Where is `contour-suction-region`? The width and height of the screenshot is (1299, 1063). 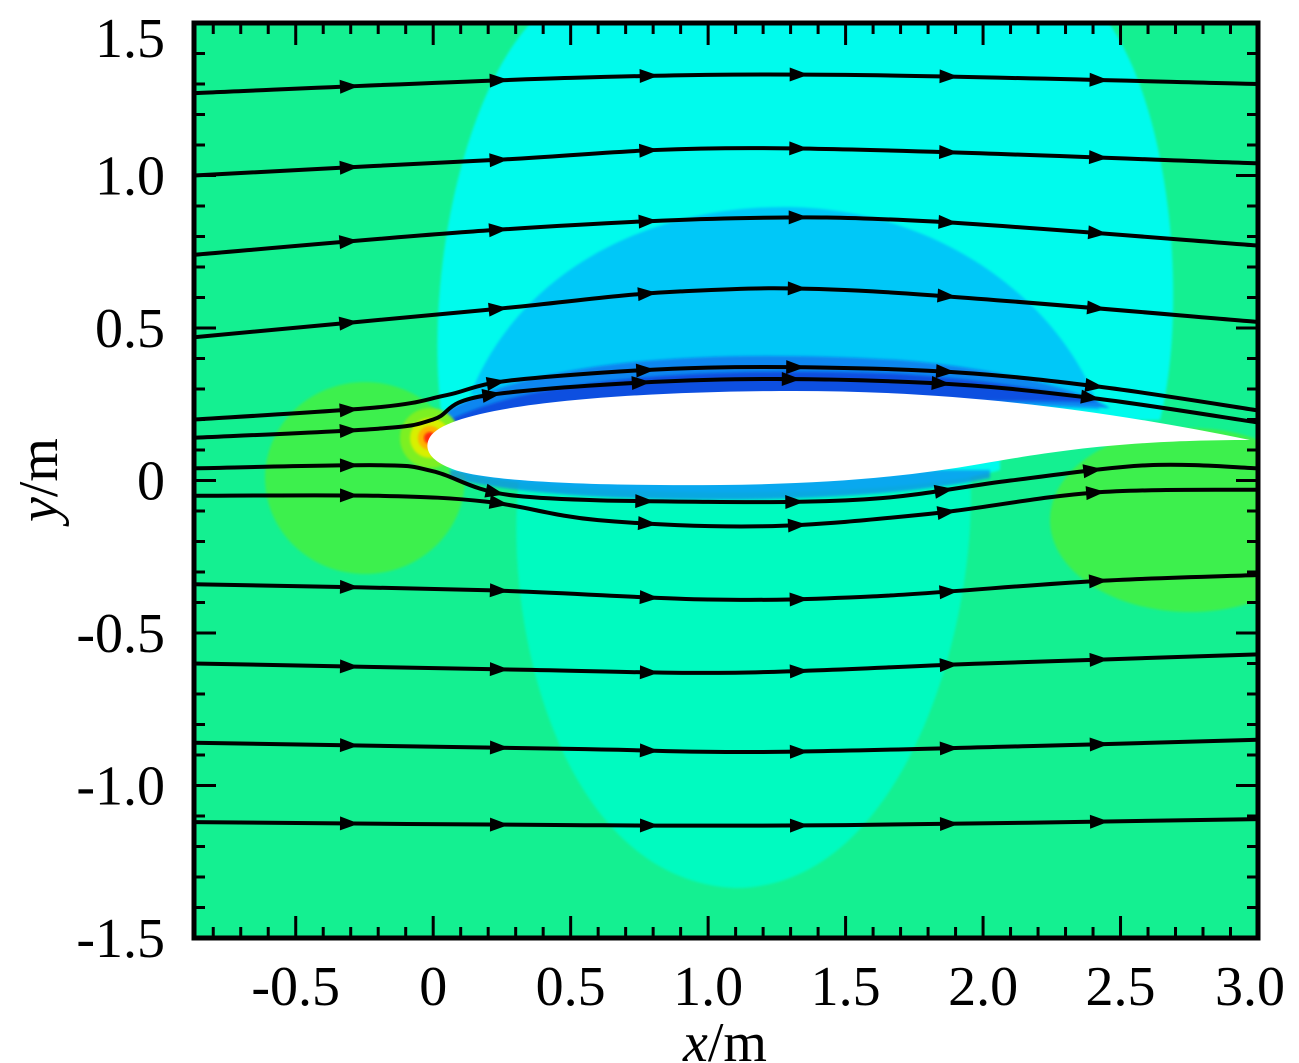
contour-suction-region is located at coordinates (785, 308).